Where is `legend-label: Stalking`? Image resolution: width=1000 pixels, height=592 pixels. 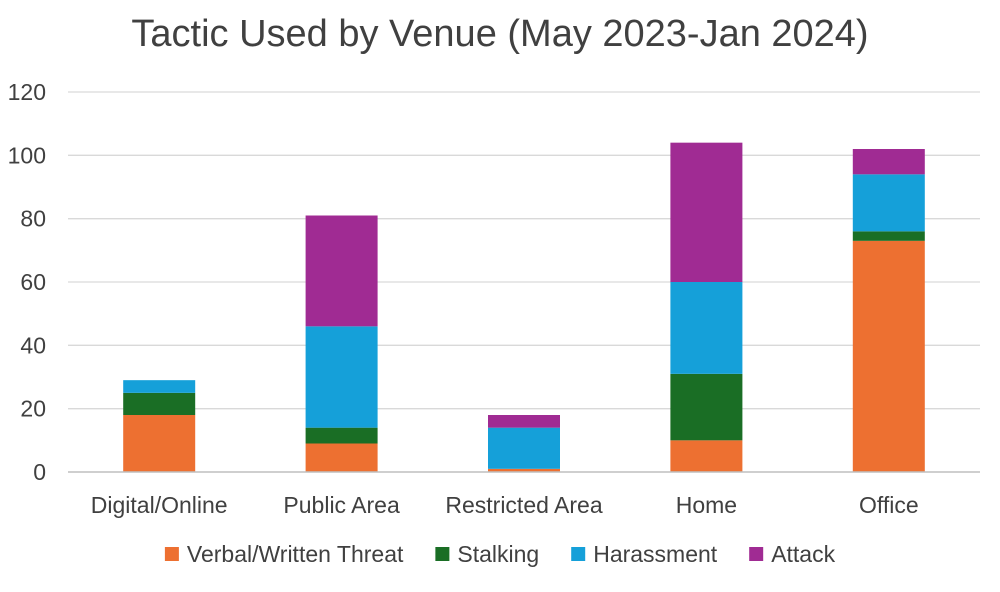
legend-label: Stalking is located at coordinates (498, 554).